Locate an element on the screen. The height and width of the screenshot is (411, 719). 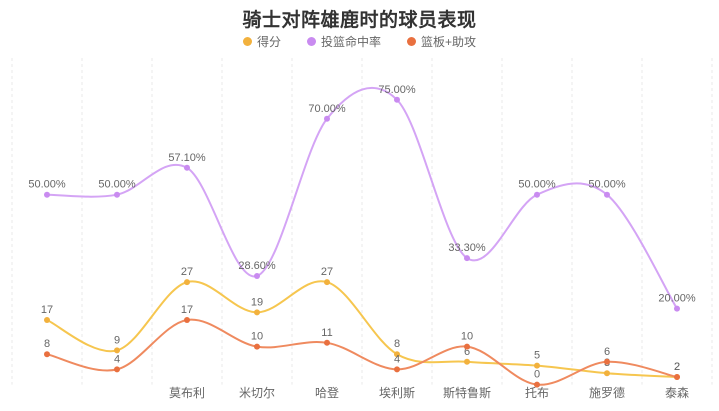
series-line-篮板+助攻 is located at coordinates (362, 352).